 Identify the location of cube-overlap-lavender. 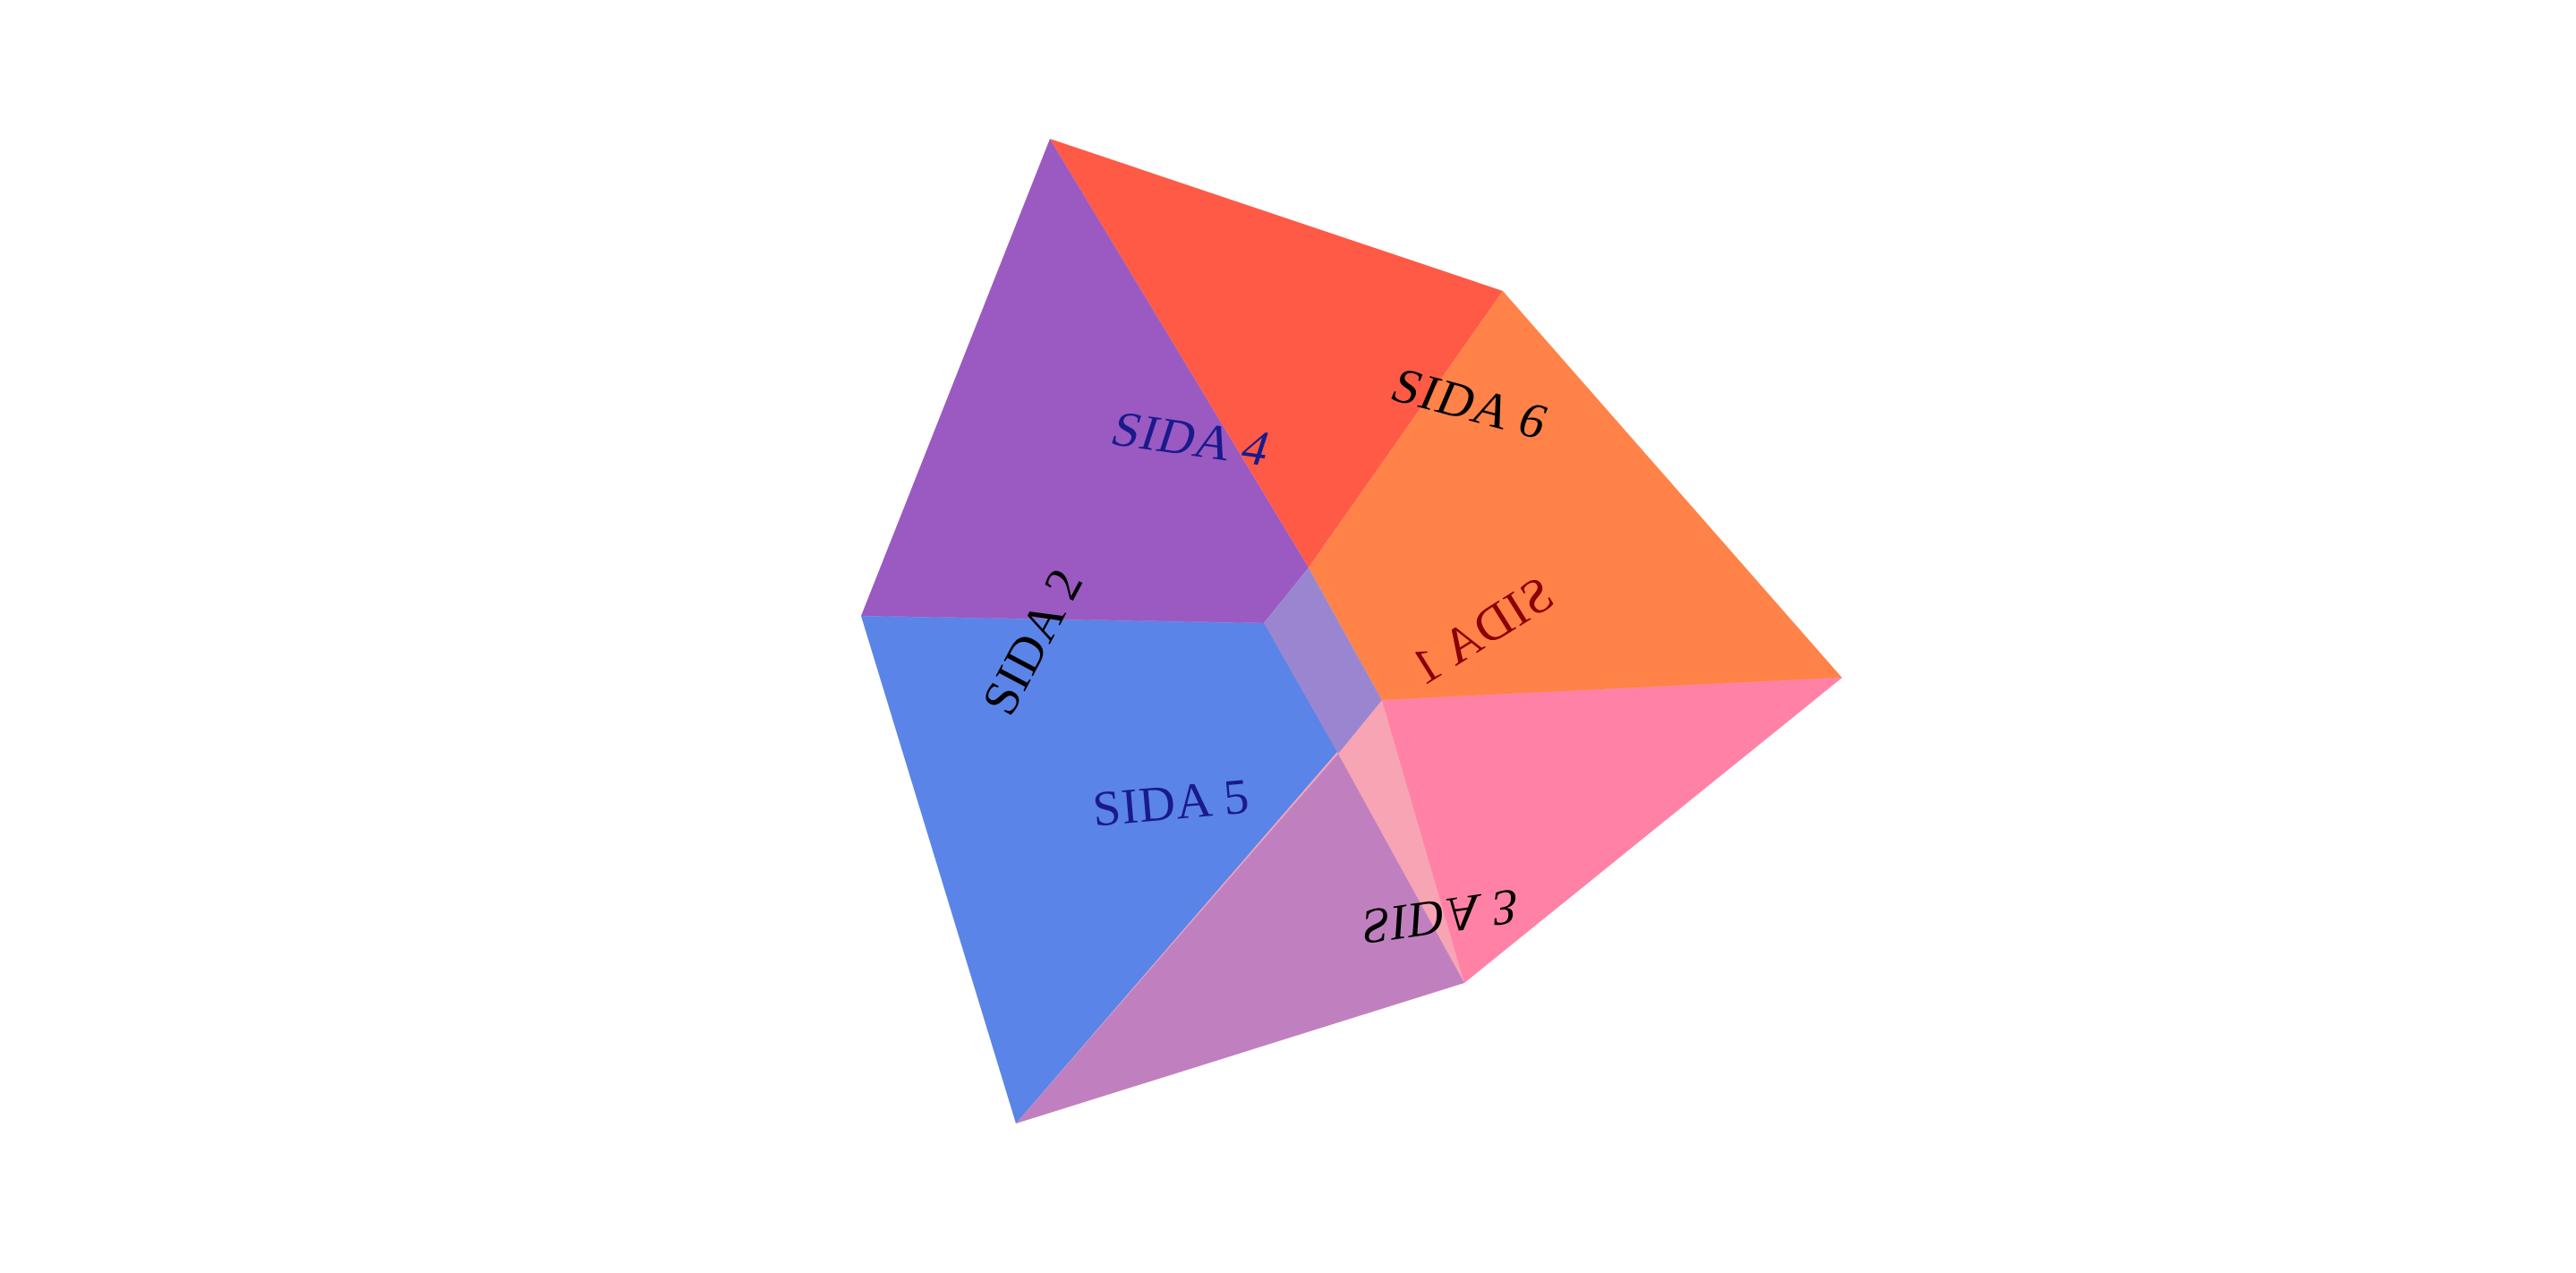
(1323, 661).